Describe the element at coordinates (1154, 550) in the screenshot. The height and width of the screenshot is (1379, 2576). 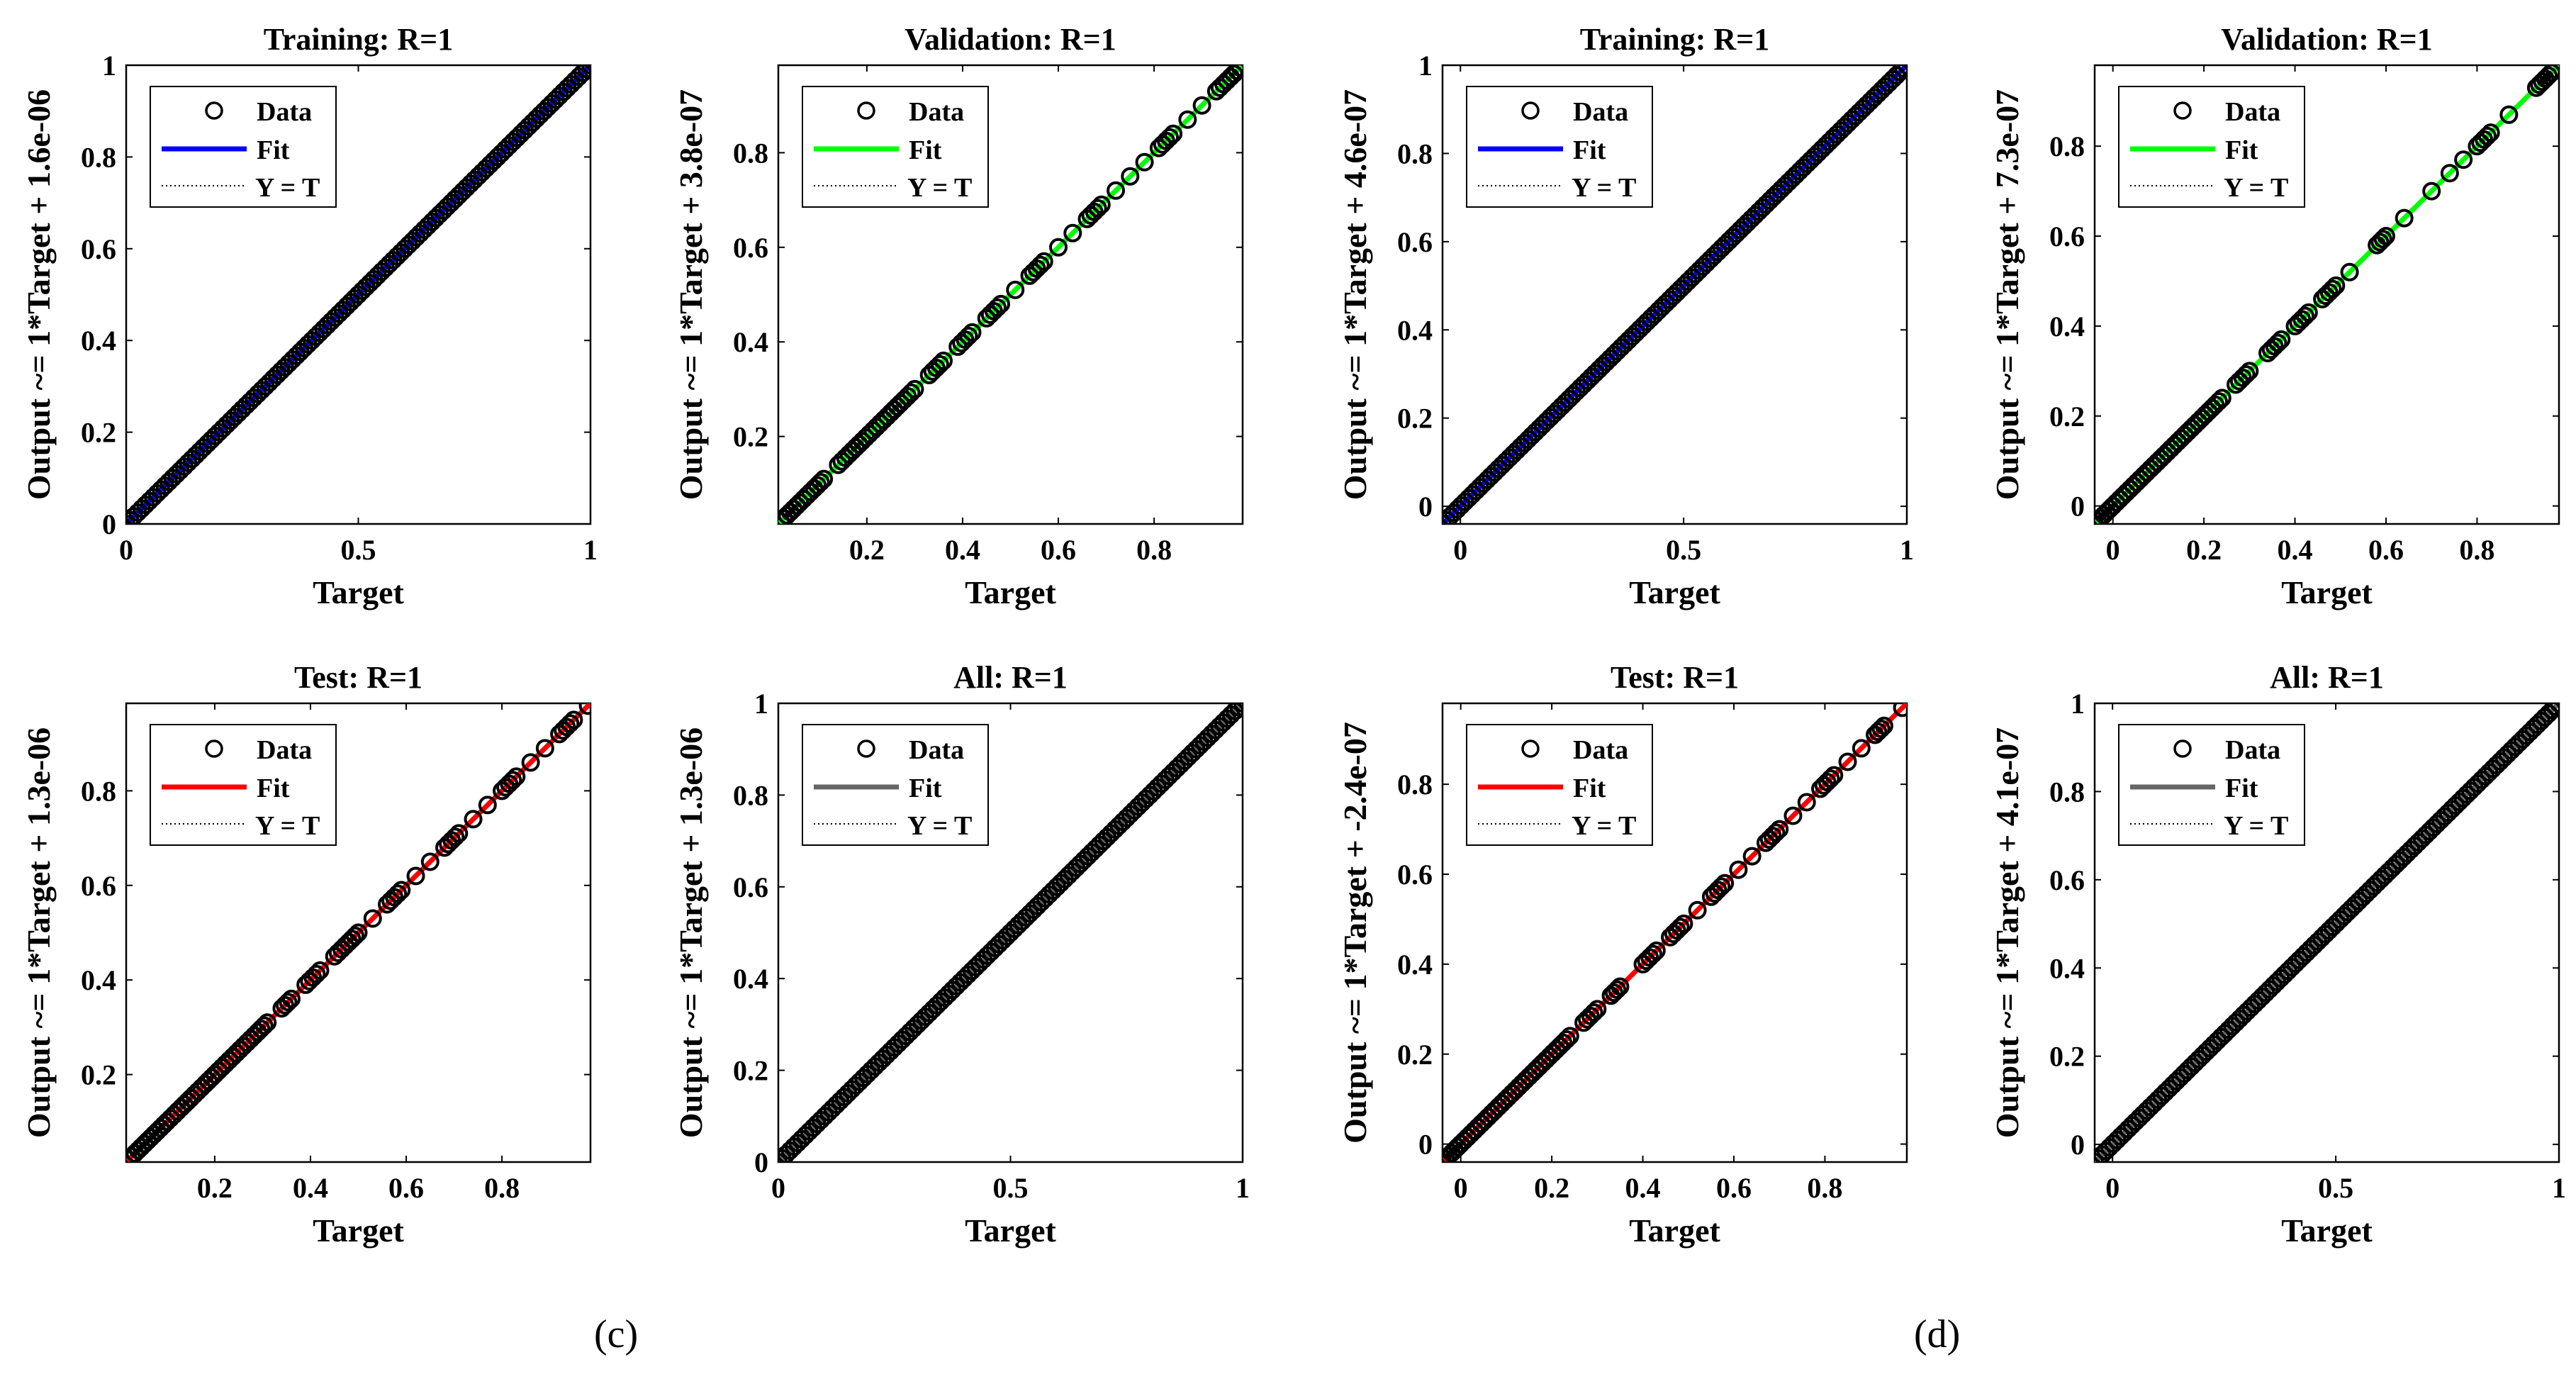
I see `x-tick-label: 0.8` at that location.